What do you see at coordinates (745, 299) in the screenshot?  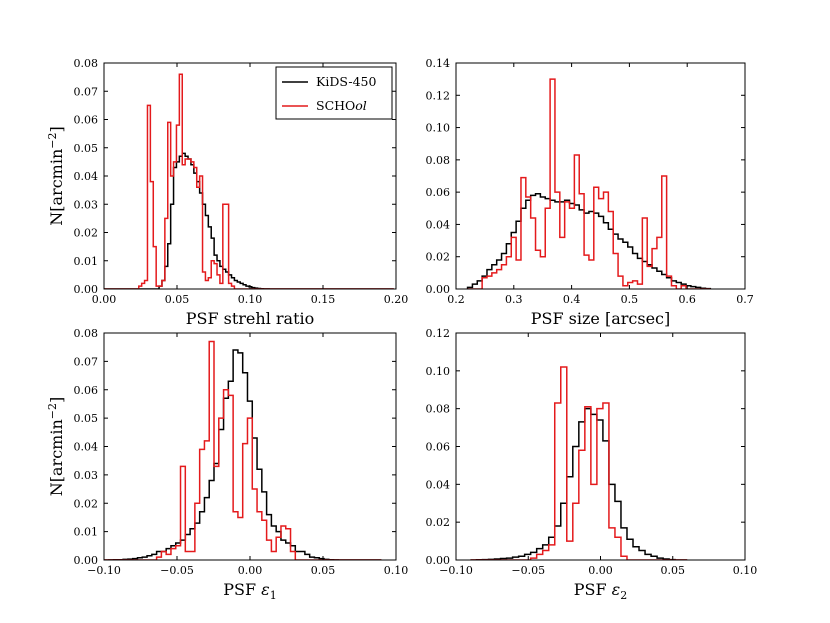 I see `x-tick-label: 0.7` at bounding box center [745, 299].